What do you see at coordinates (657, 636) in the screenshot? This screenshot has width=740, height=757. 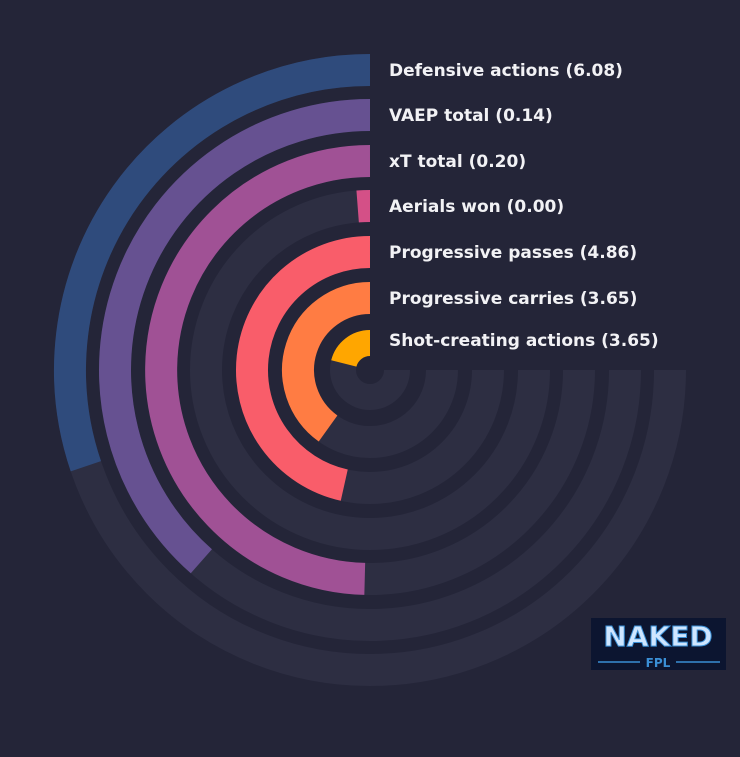 I see `svg-text: NAKED` at bounding box center [657, 636].